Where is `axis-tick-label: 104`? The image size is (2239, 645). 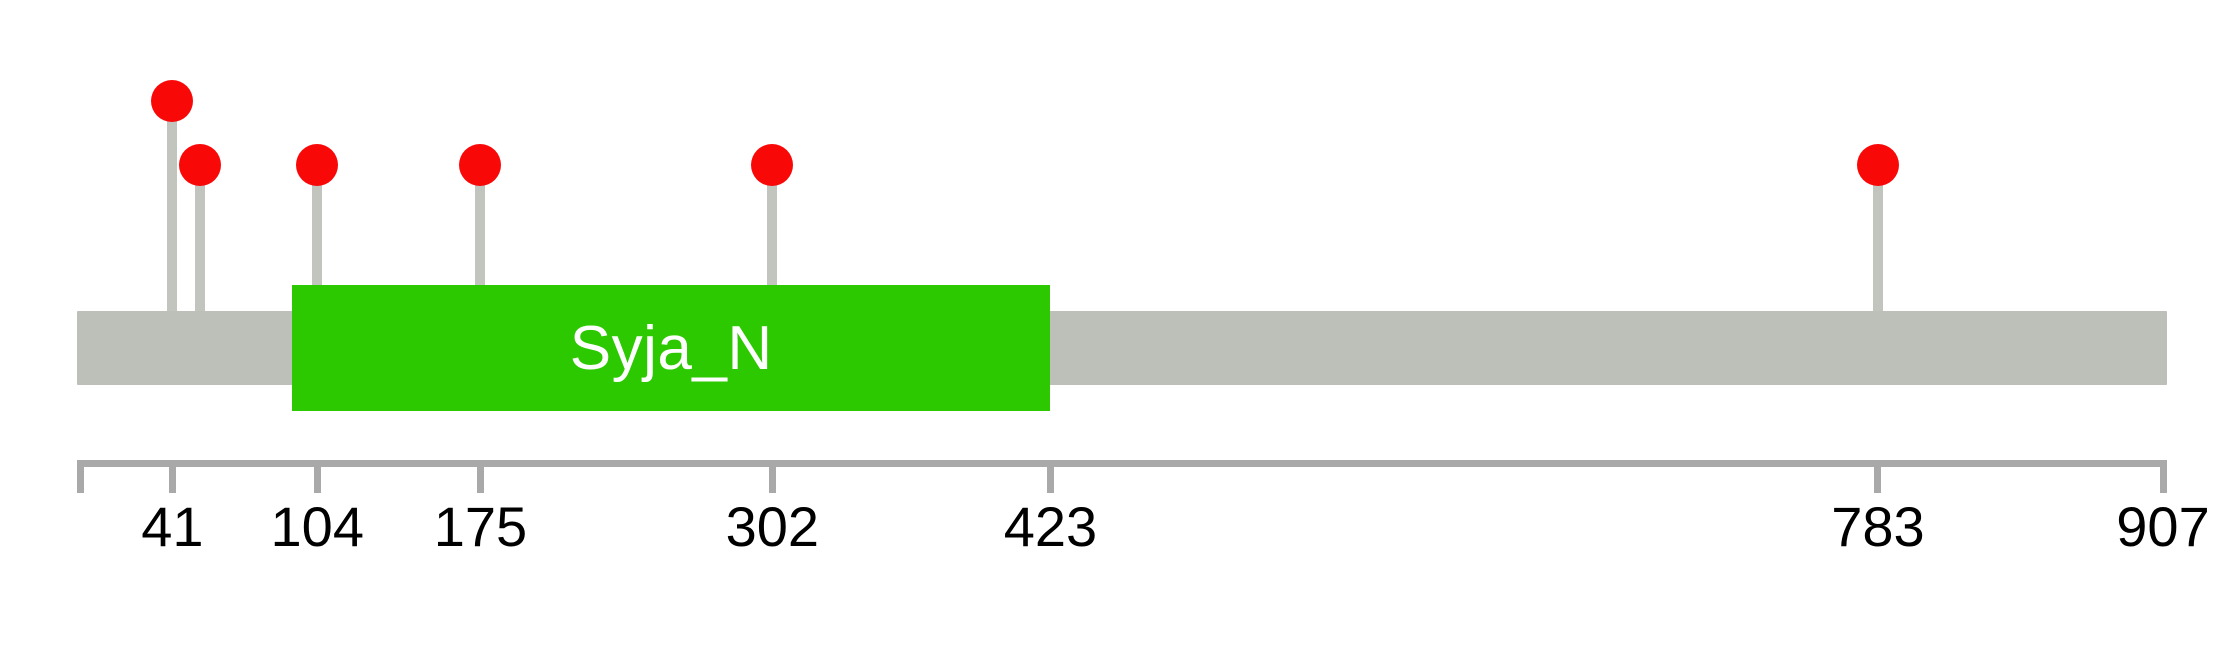
axis-tick-label: 104 is located at coordinates (317, 526).